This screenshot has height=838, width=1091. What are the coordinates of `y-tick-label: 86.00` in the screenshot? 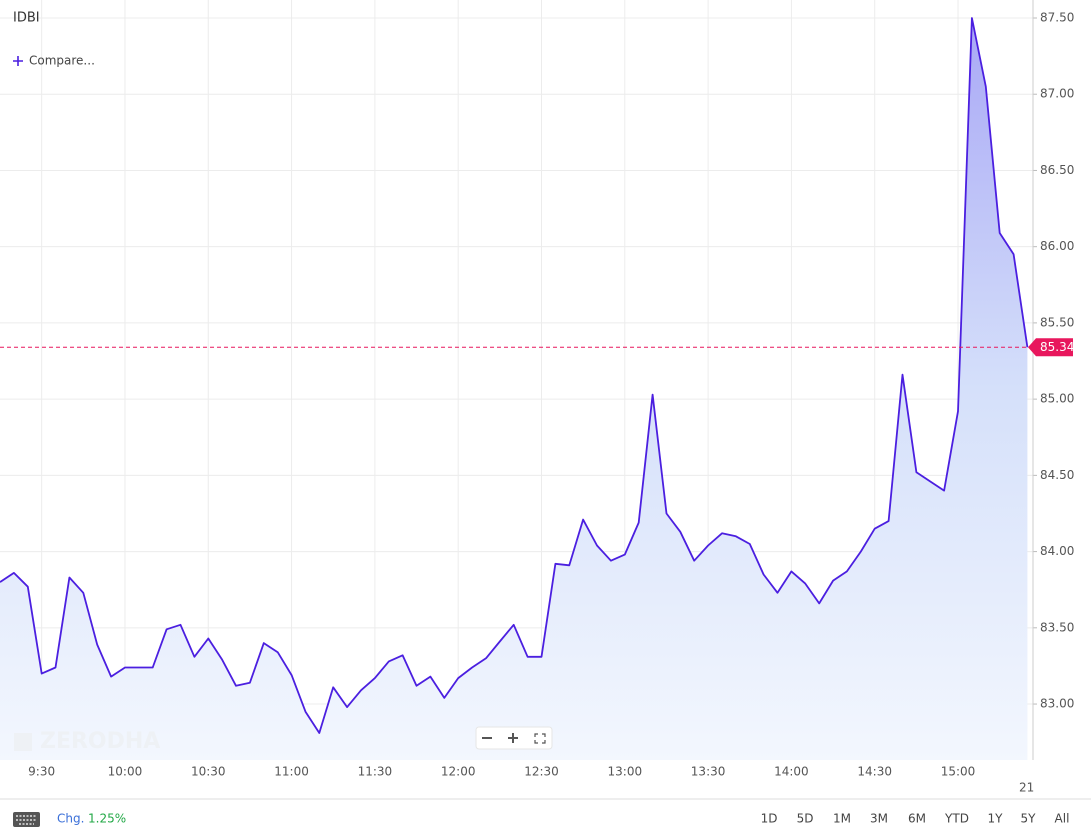 It's located at (1057, 246).